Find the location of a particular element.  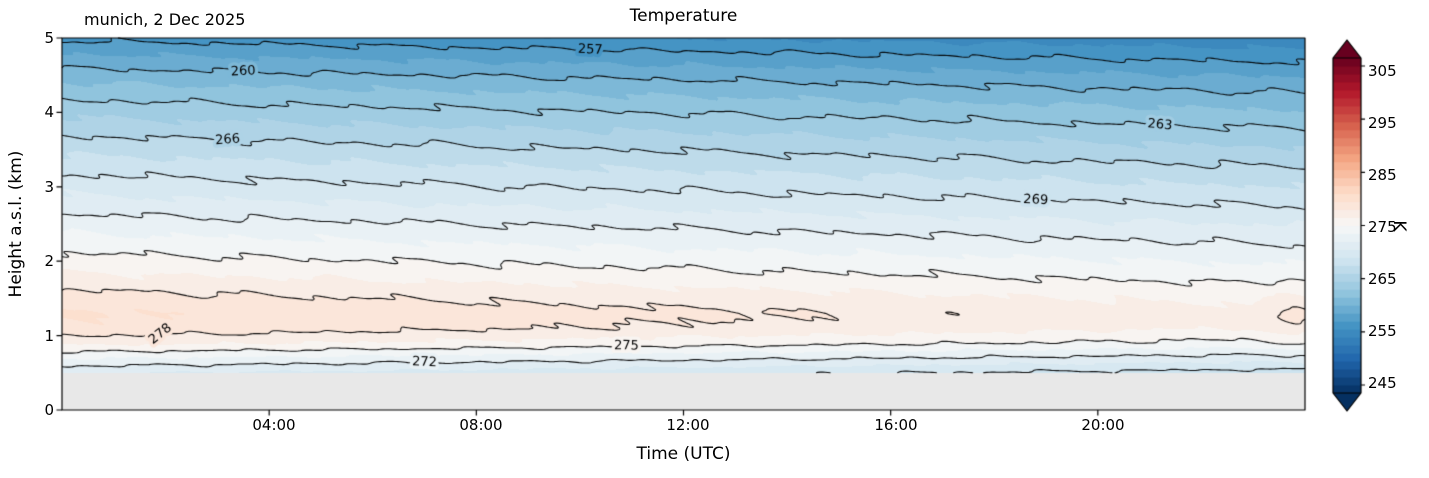

colorbar-tick-label: 295 is located at coordinates (1382, 123).